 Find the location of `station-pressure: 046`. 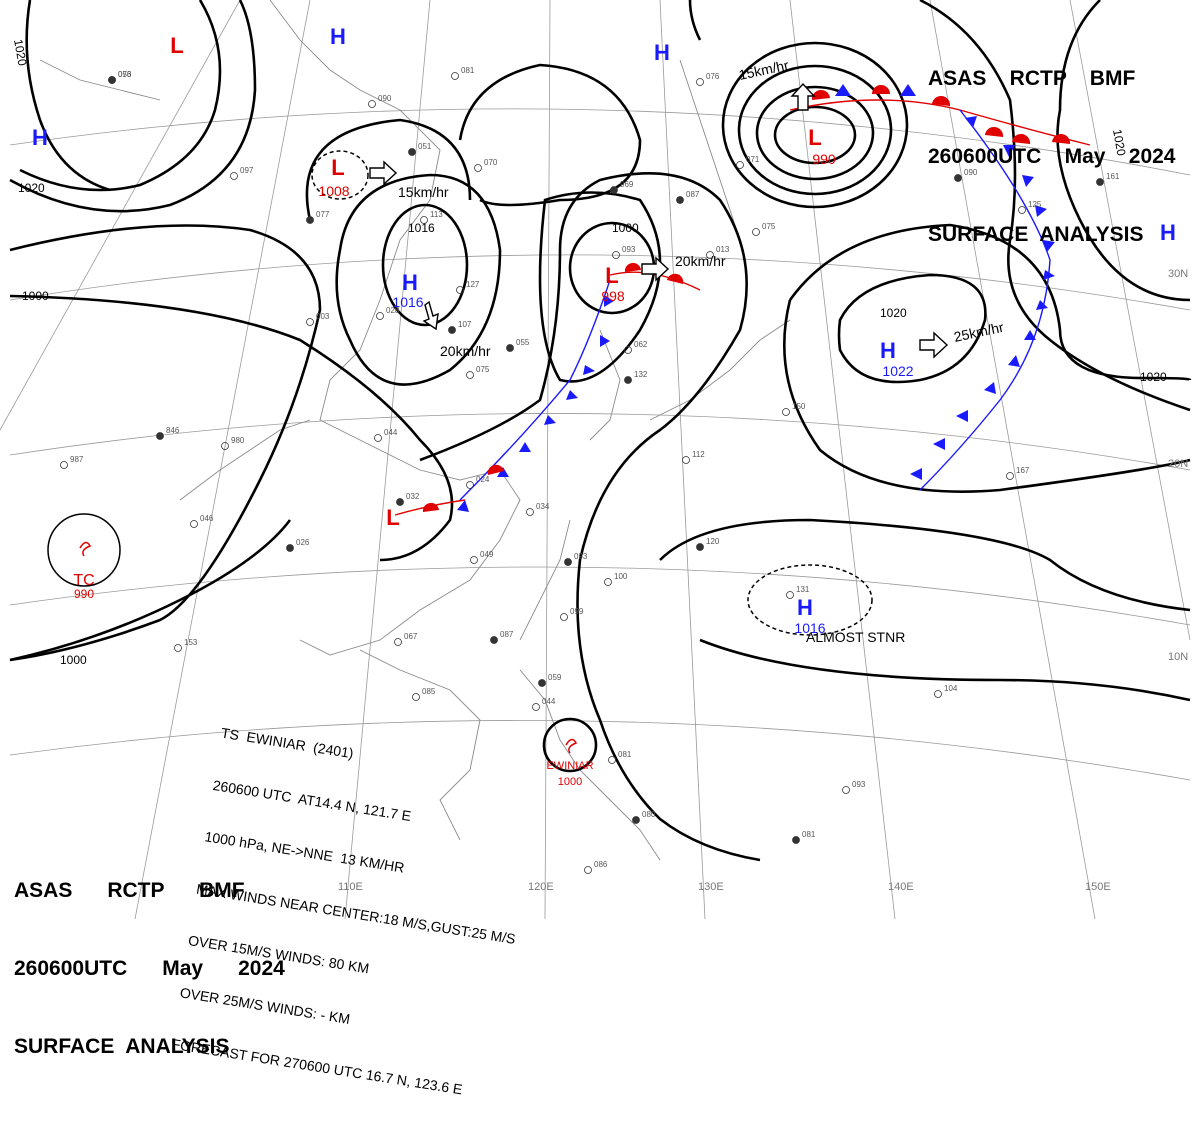

station-pressure: 046 is located at coordinates (207, 518).